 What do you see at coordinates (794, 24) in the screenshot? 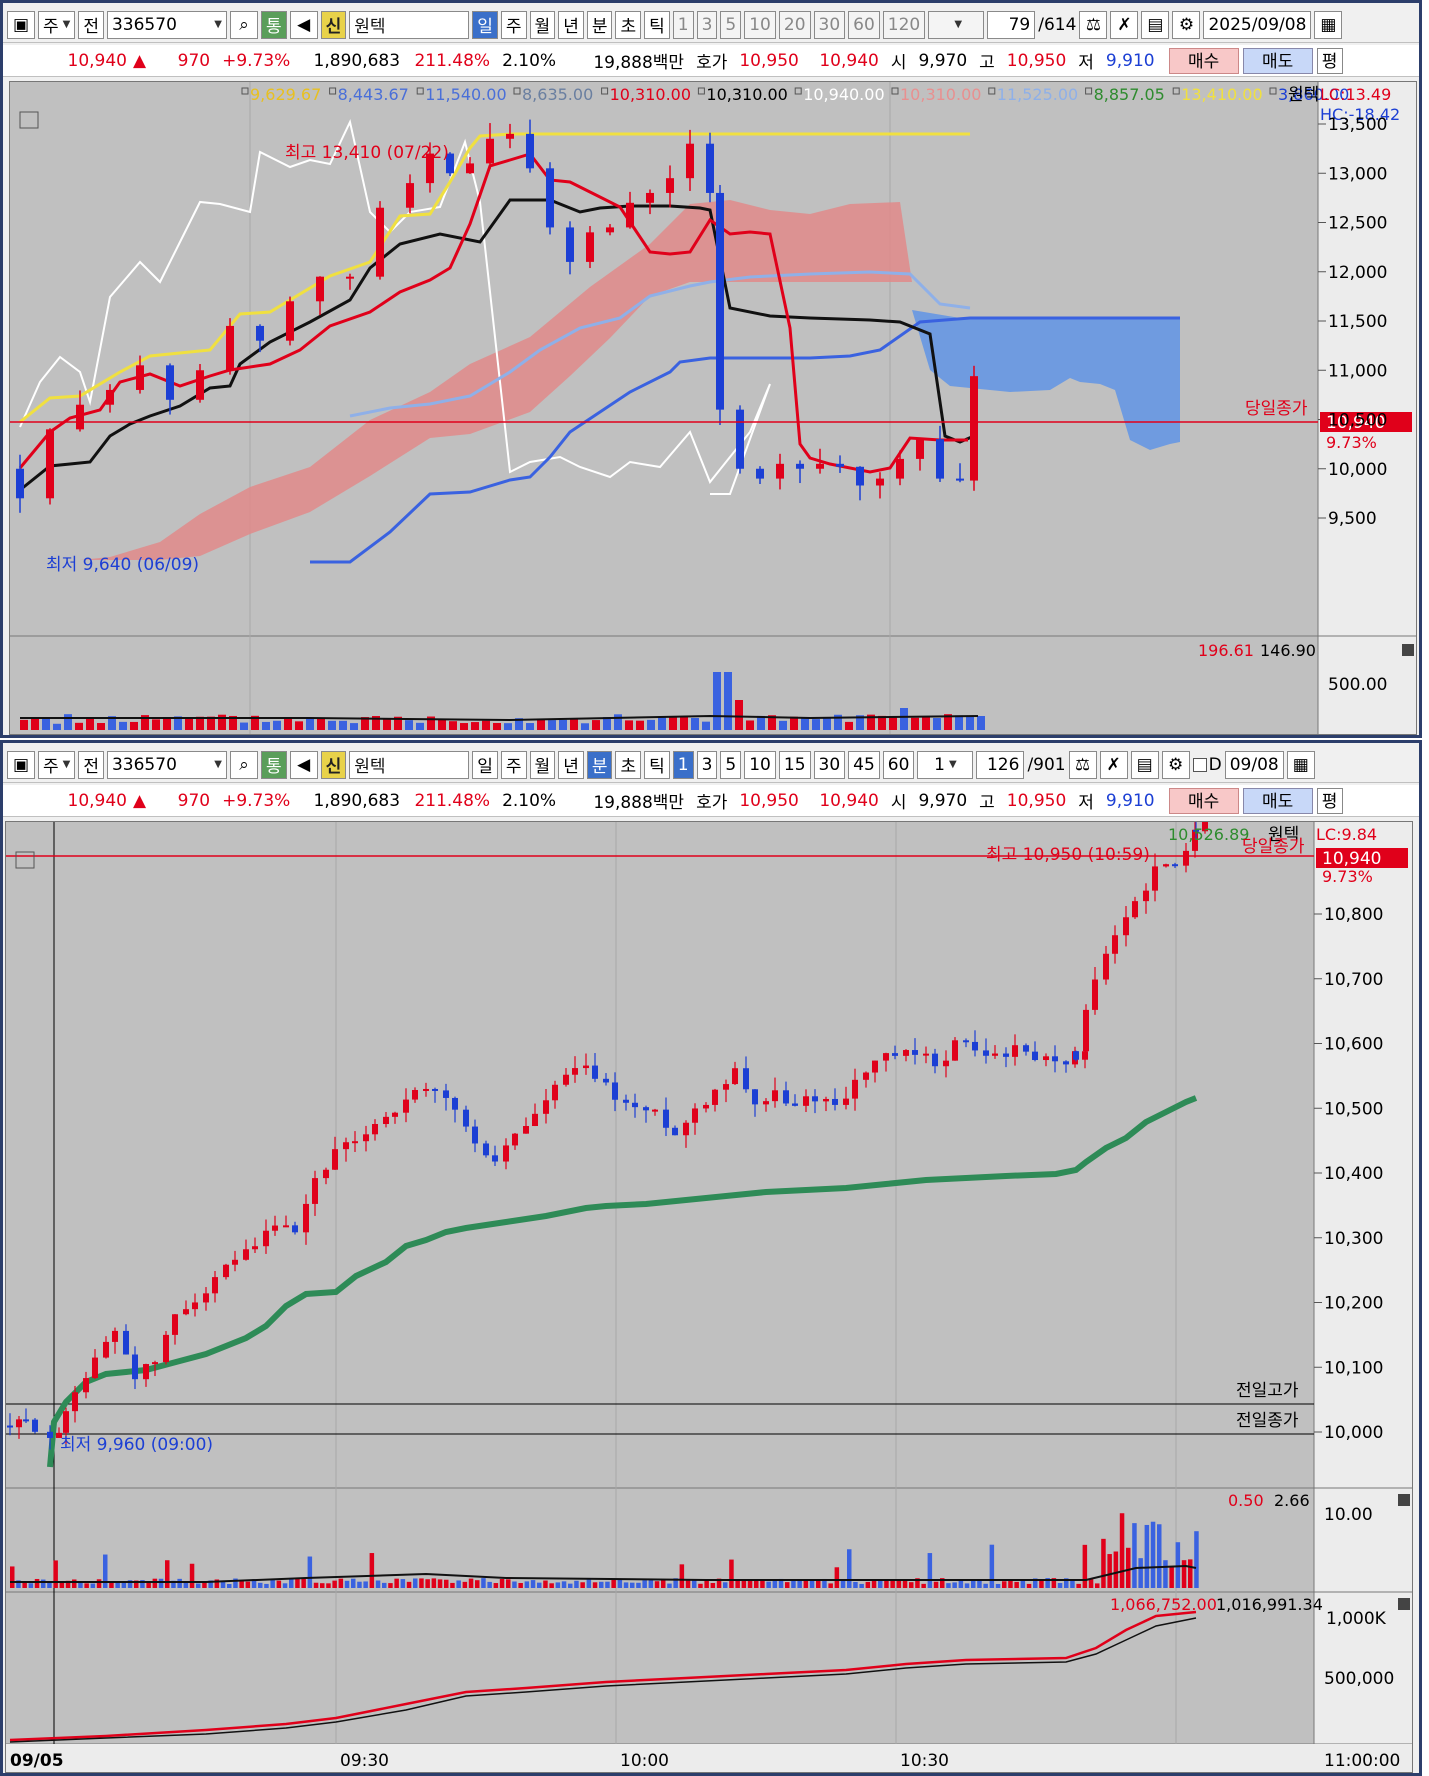
I see `interval-20: 20` at bounding box center [794, 24].